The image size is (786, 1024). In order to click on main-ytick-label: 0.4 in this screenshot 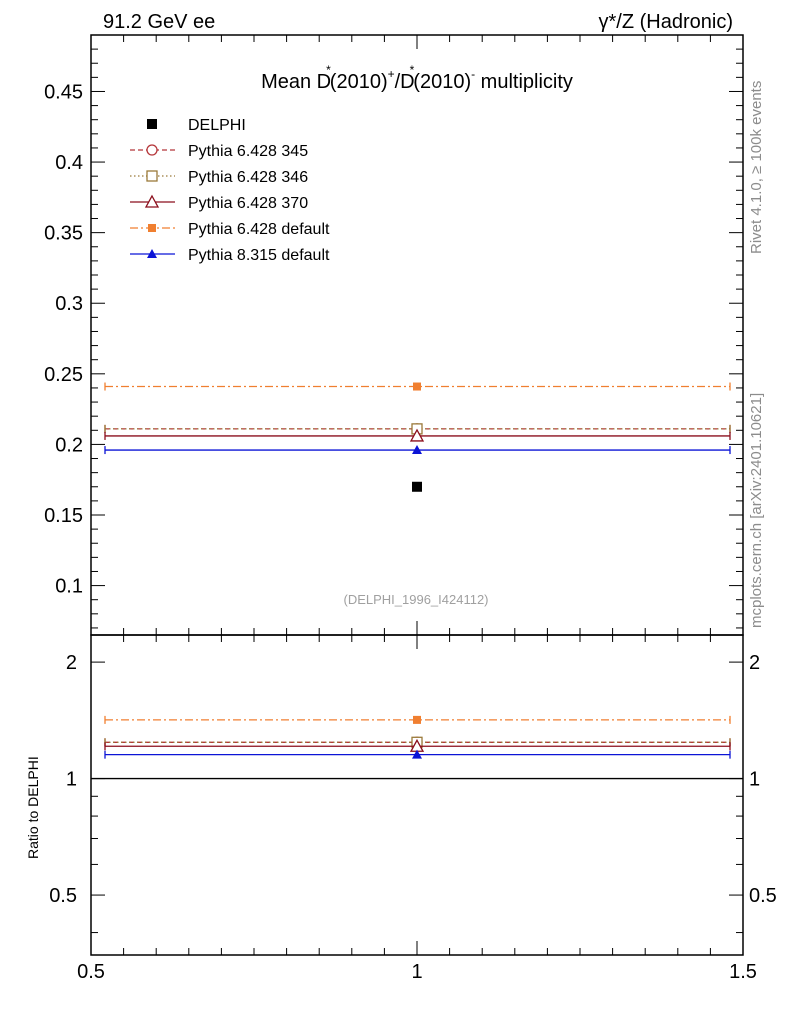, I will do `click(69, 163)`.